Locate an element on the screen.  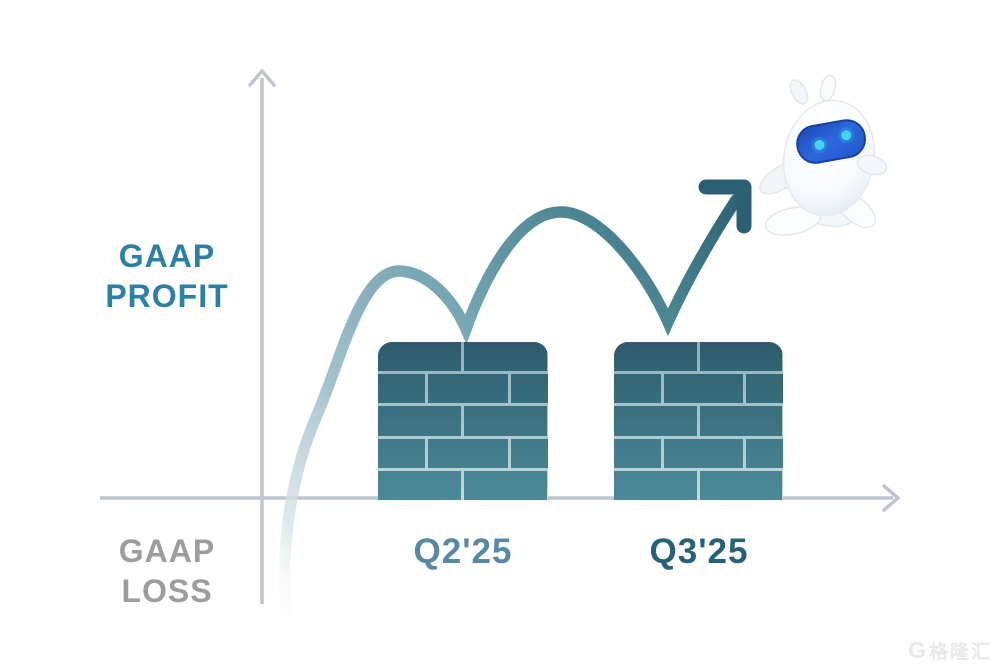
y-axis is located at coordinates (262, 336).